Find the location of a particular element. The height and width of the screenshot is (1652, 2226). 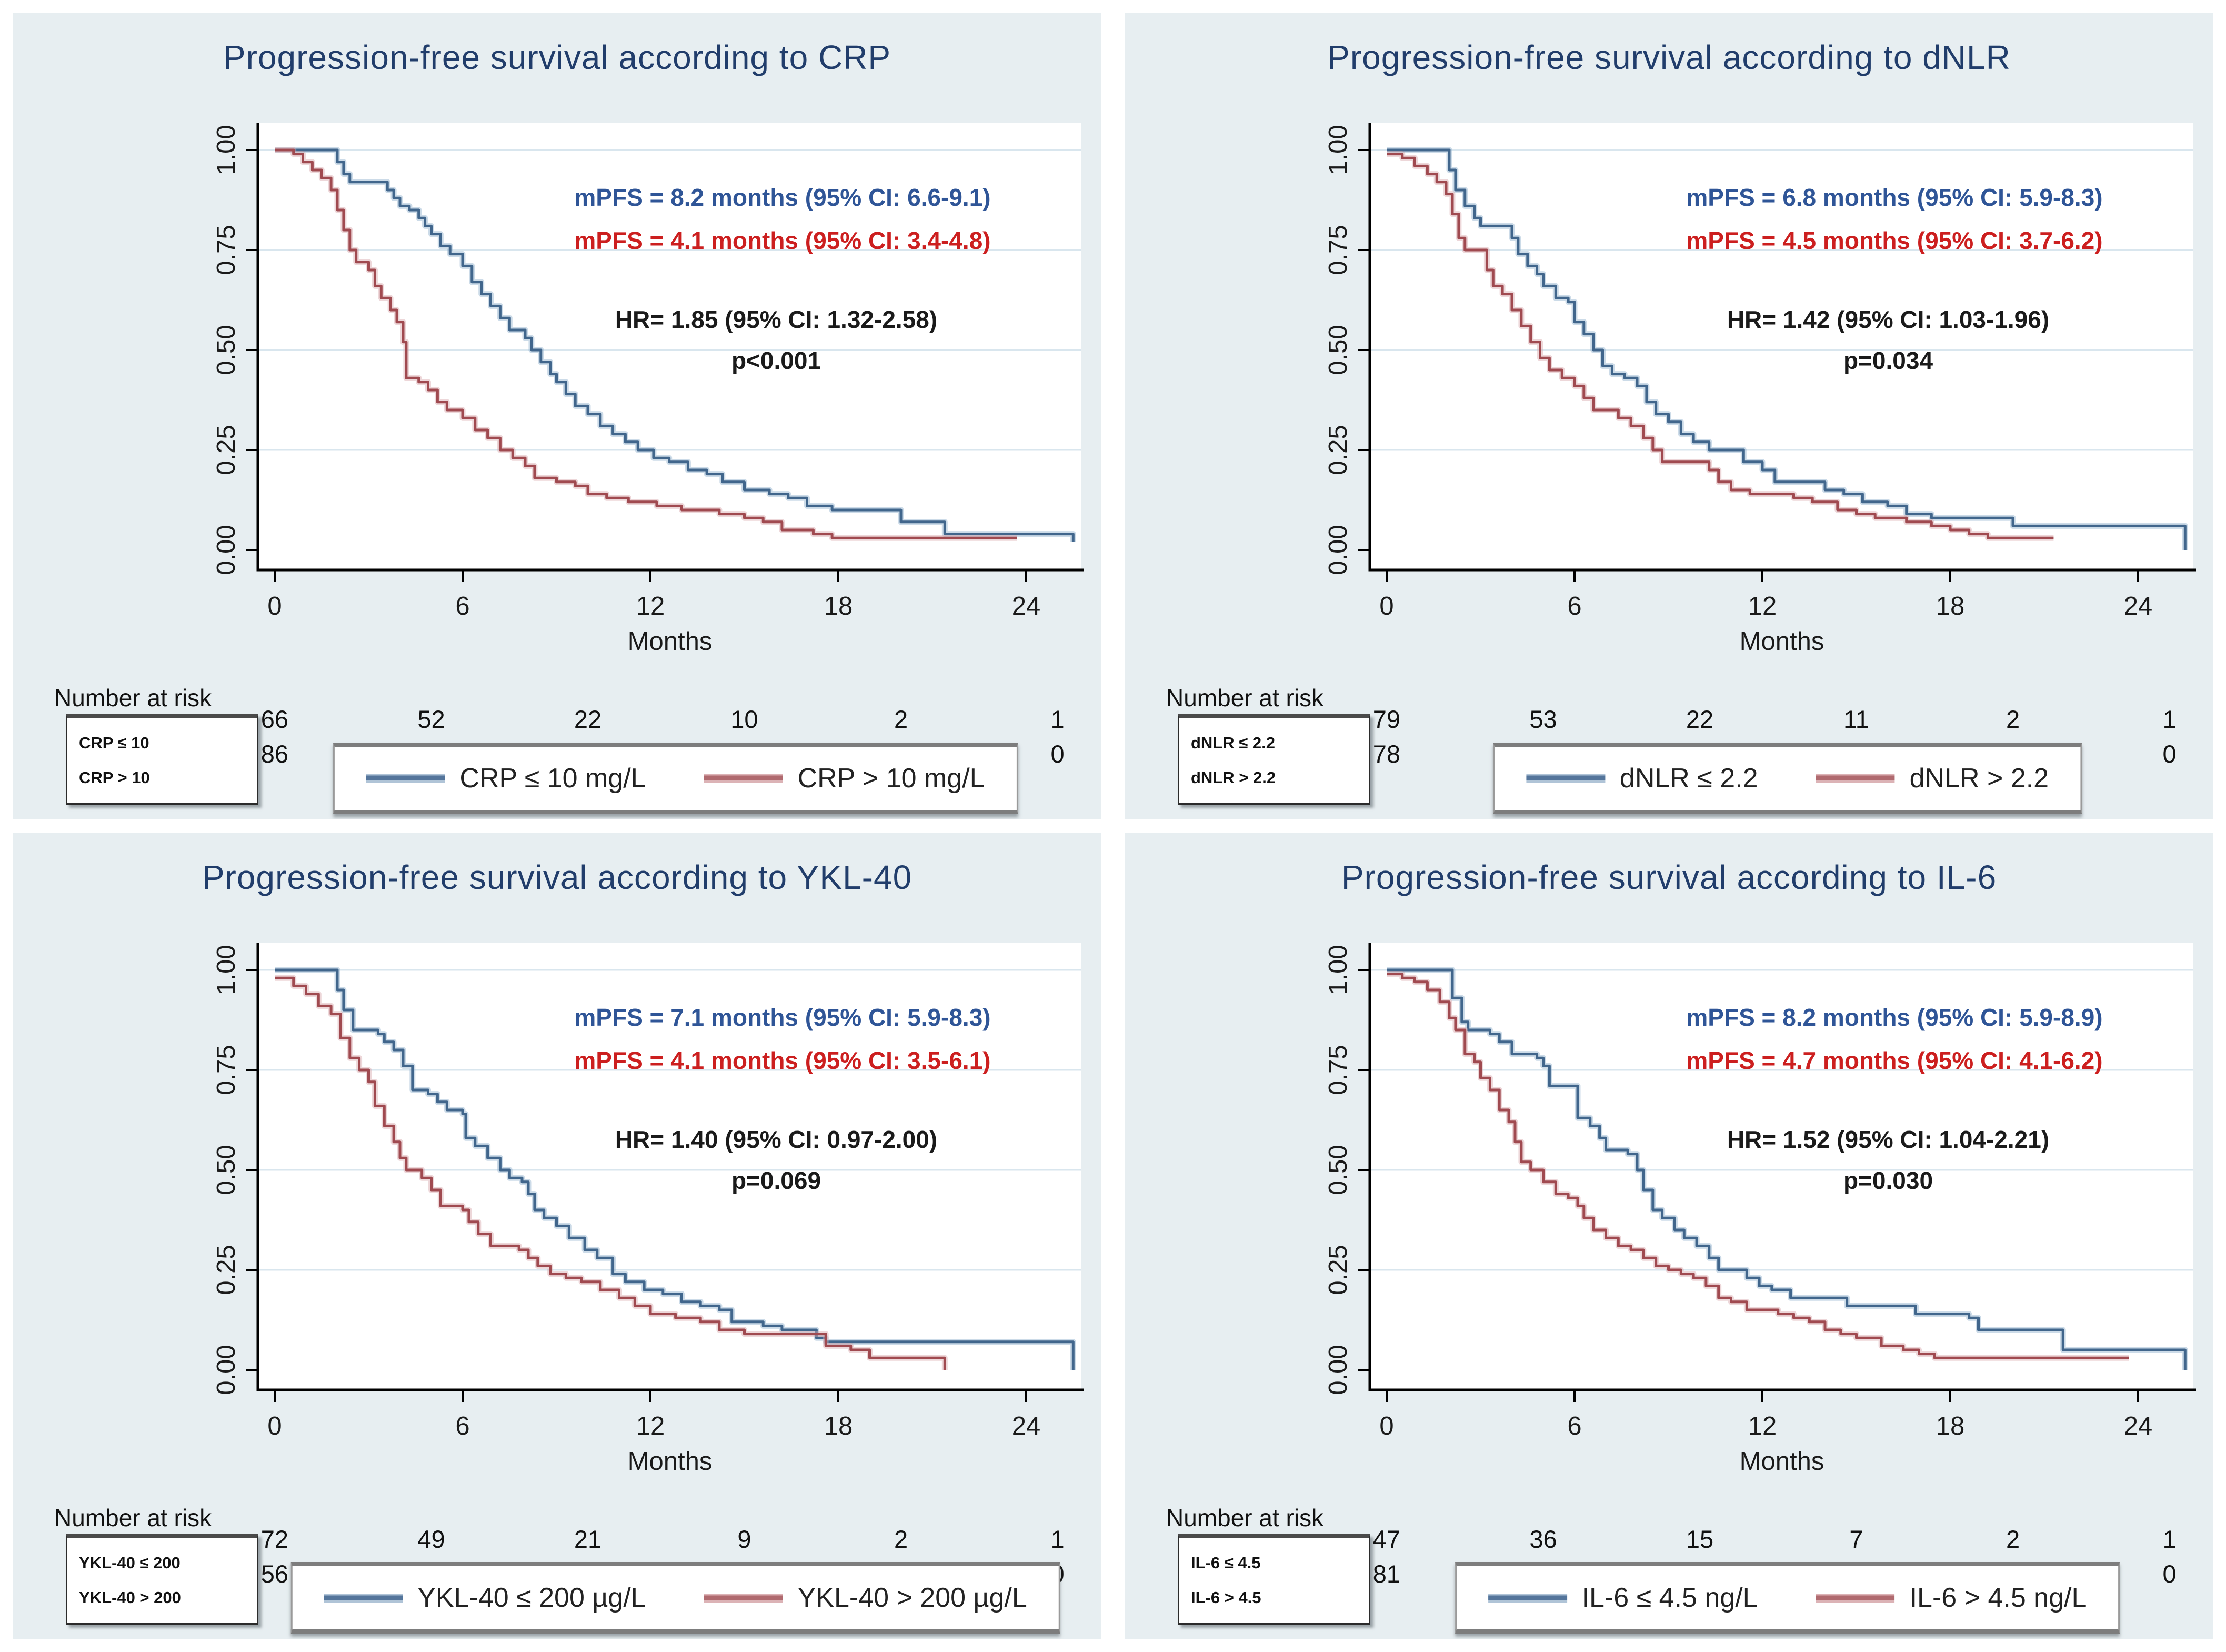

risk-count: 86 is located at coordinates (274, 754).